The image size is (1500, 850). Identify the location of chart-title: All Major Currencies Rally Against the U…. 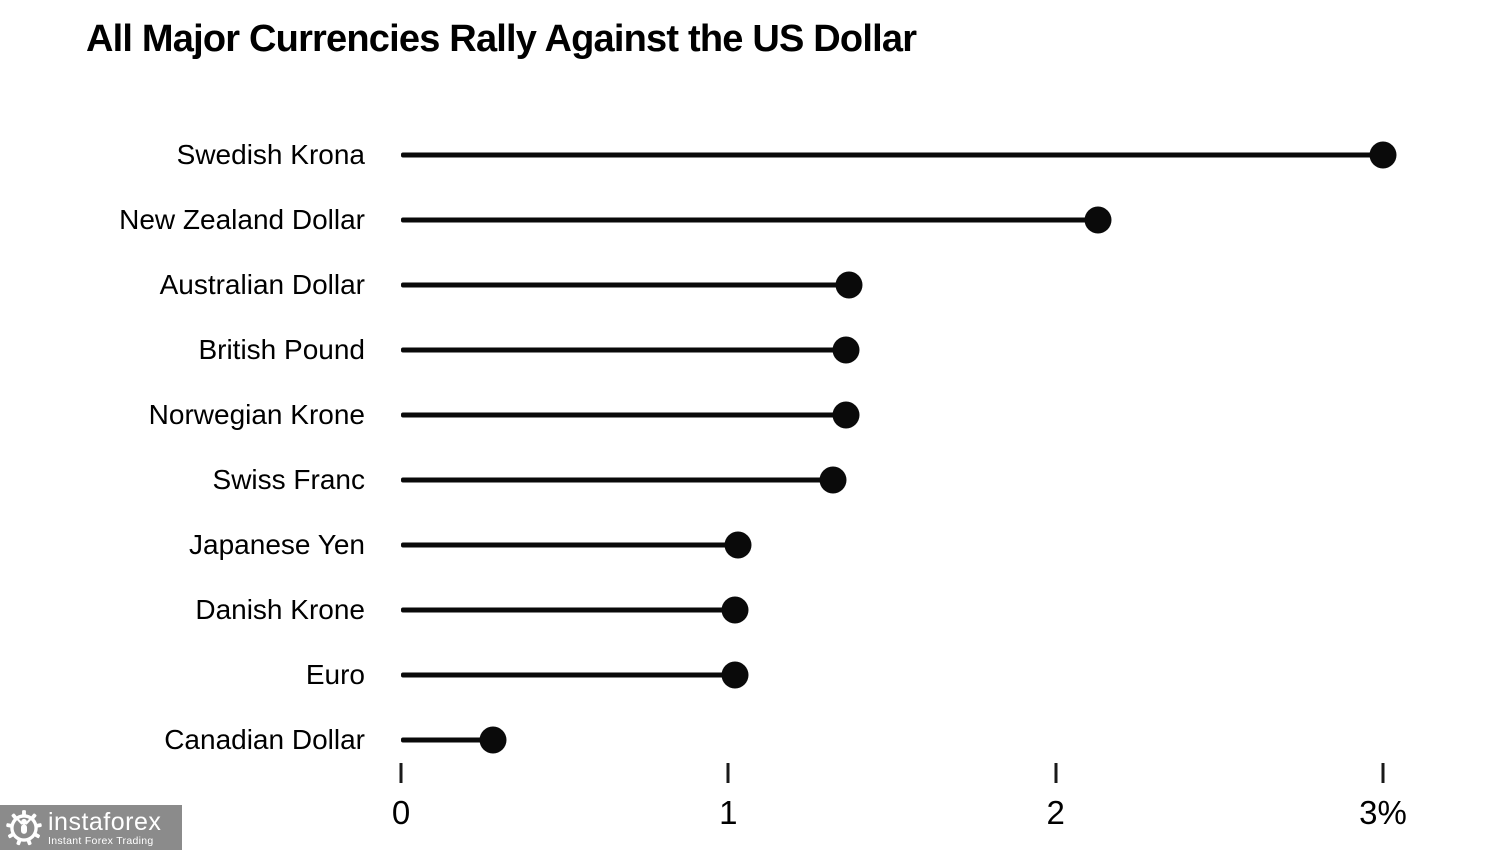
(501, 39).